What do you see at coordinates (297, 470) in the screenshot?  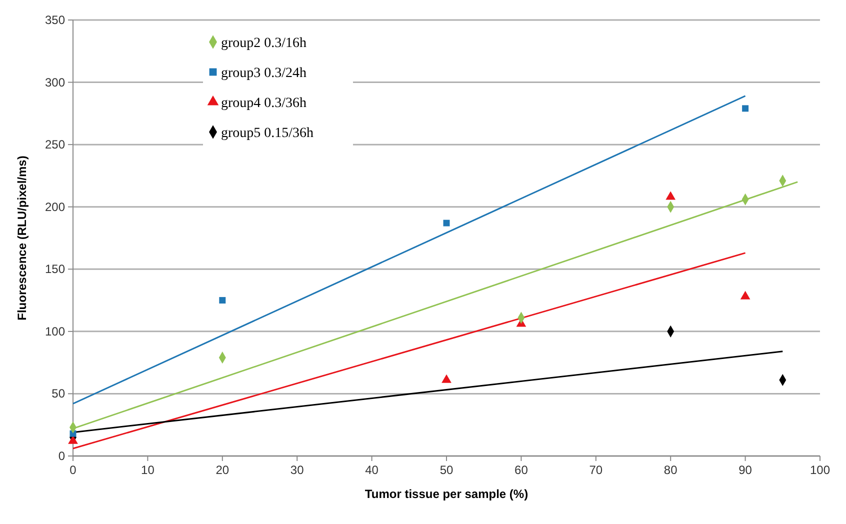 I see `x-tick-label: 30` at bounding box center [297, 470].